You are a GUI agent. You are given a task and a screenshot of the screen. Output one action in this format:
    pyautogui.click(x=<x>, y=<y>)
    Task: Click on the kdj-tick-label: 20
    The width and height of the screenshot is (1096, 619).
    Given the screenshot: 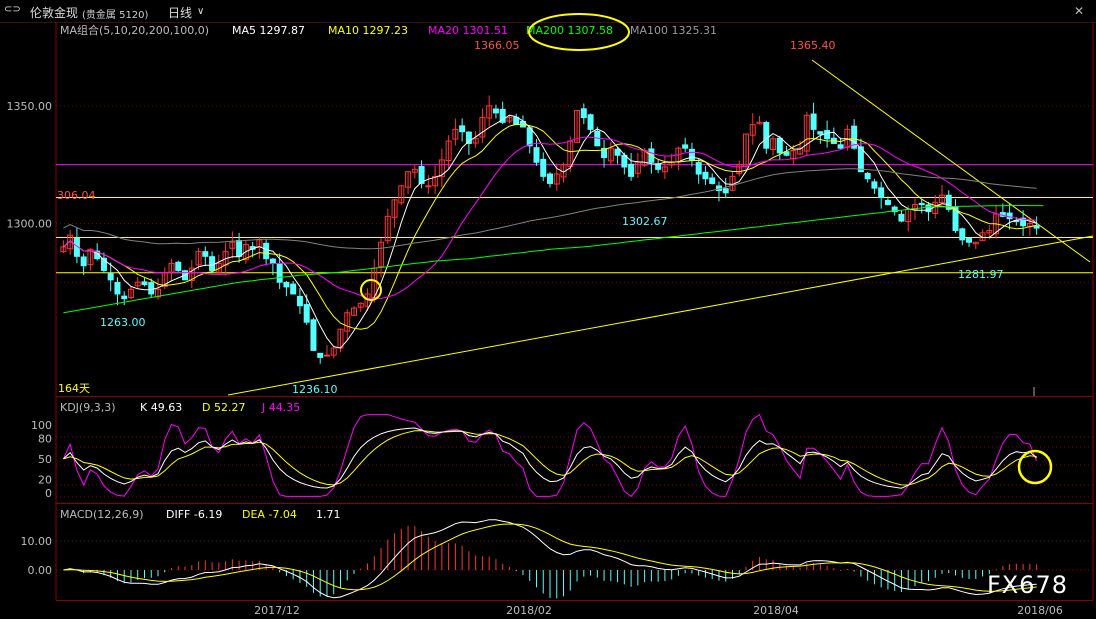 What is the action you would take?
    pyautogui.click(x=45, y=479)
    